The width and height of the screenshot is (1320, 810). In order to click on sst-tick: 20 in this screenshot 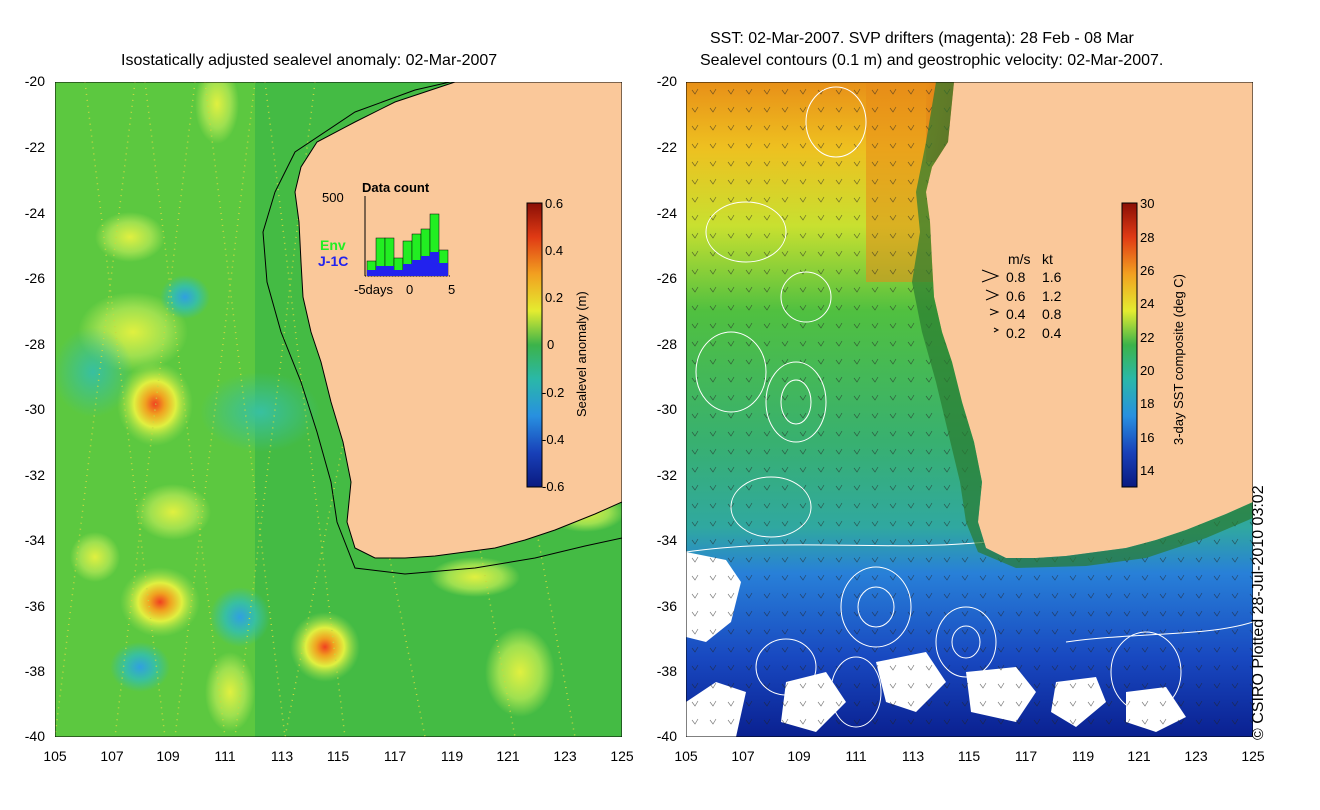, I will do `click(1147, 370)`.